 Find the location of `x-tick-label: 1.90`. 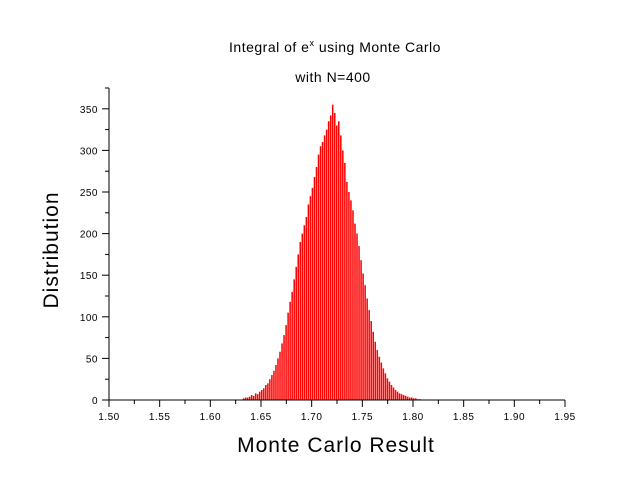

x-tick-label: 1.90 is located at coordinates (514, 417).